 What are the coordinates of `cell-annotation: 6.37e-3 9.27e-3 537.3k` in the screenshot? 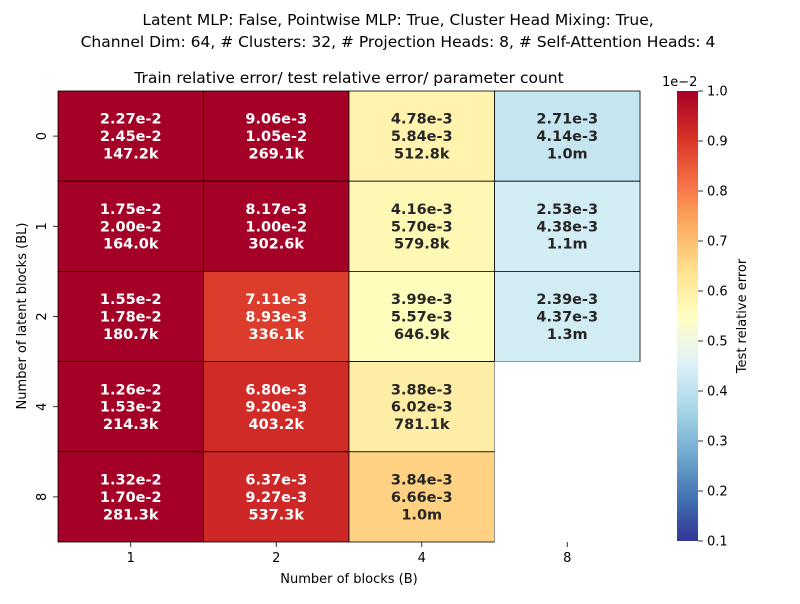 It's located at (276, 497).